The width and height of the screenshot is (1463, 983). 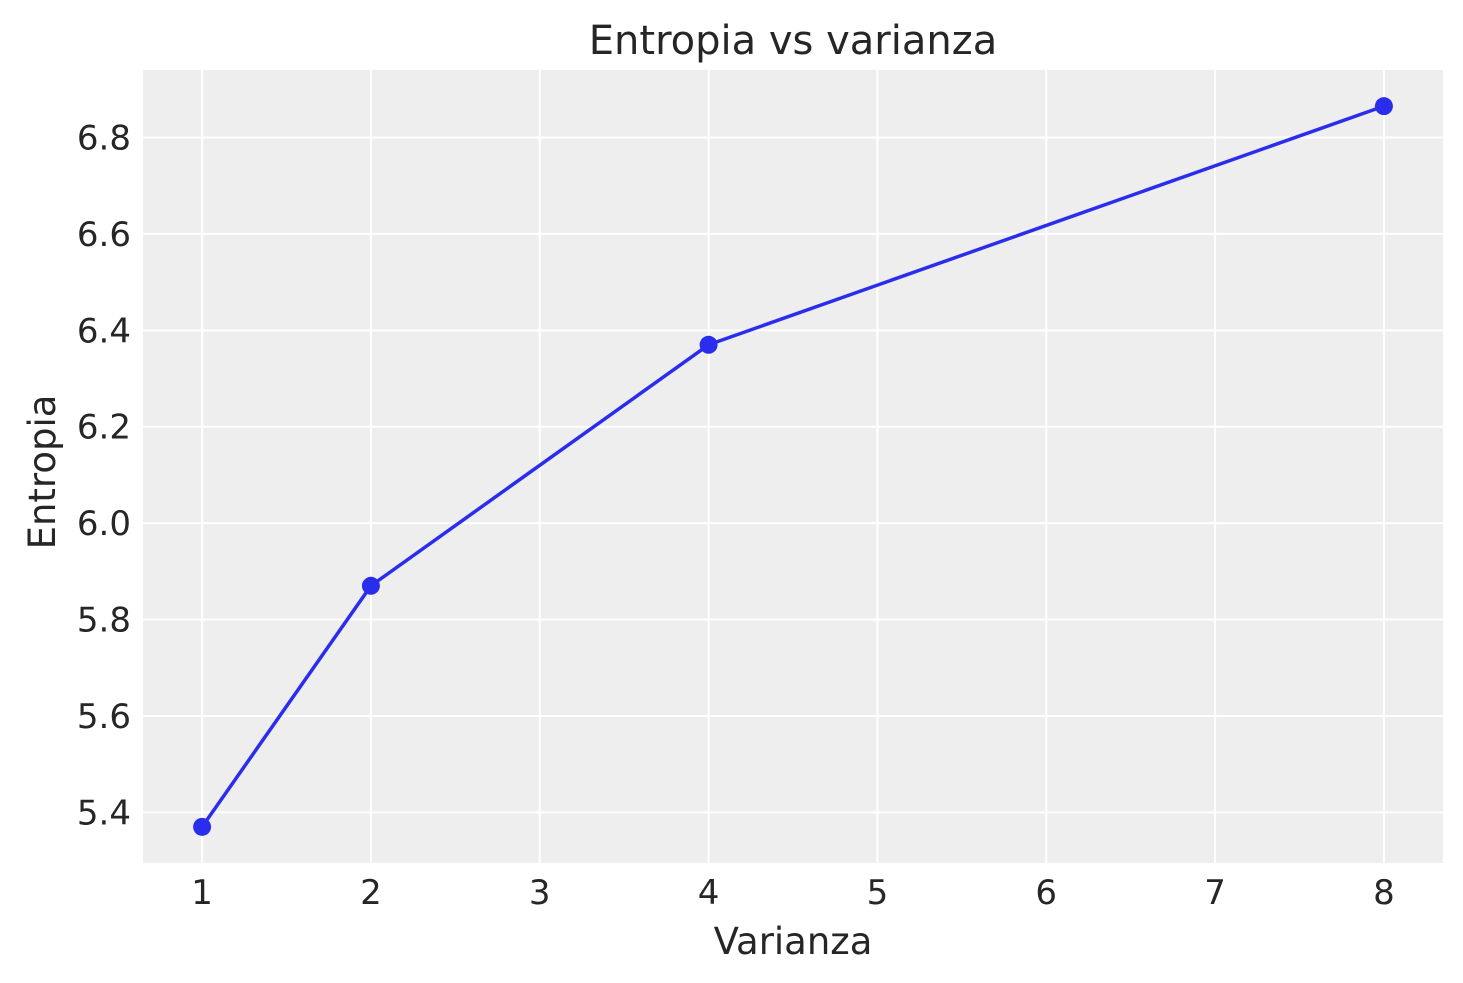 What do you see at coordinates (793, 941) in the screenshot?
I see `x-axis-label: Varianza` at bounding box center [793, 941].